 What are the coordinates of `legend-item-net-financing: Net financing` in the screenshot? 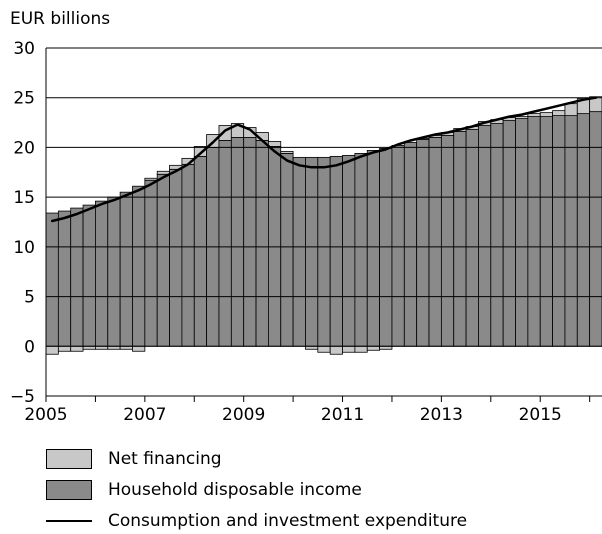 It's located at (134, 459).